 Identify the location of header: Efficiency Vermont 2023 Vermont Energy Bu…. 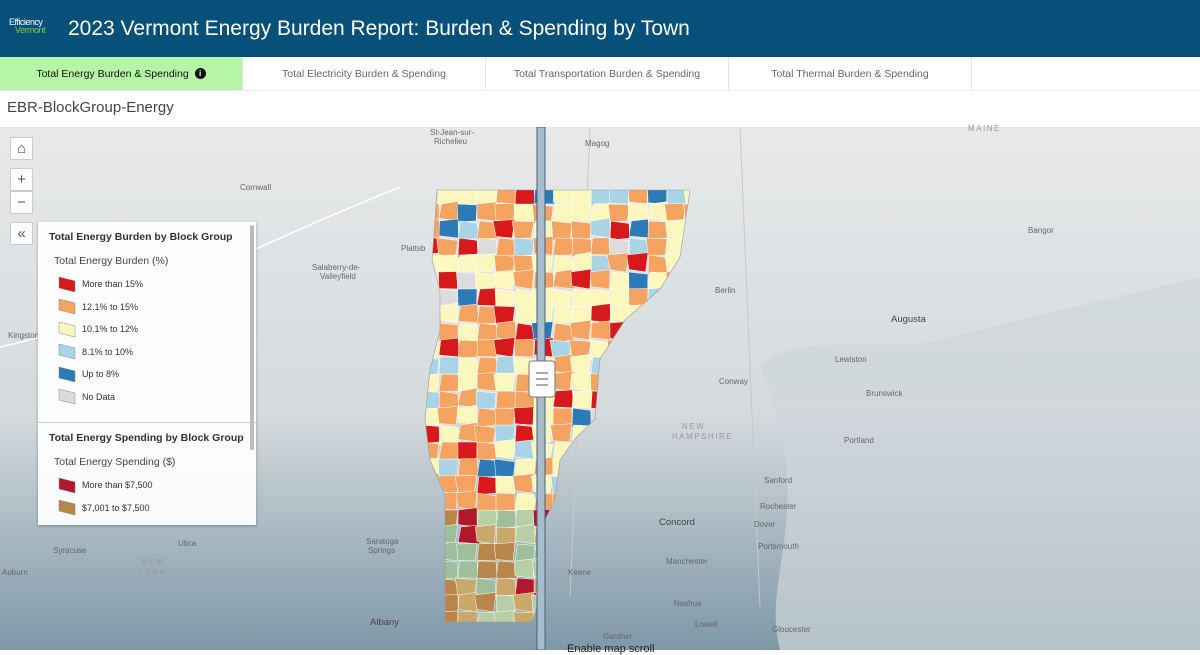
(600, 28).